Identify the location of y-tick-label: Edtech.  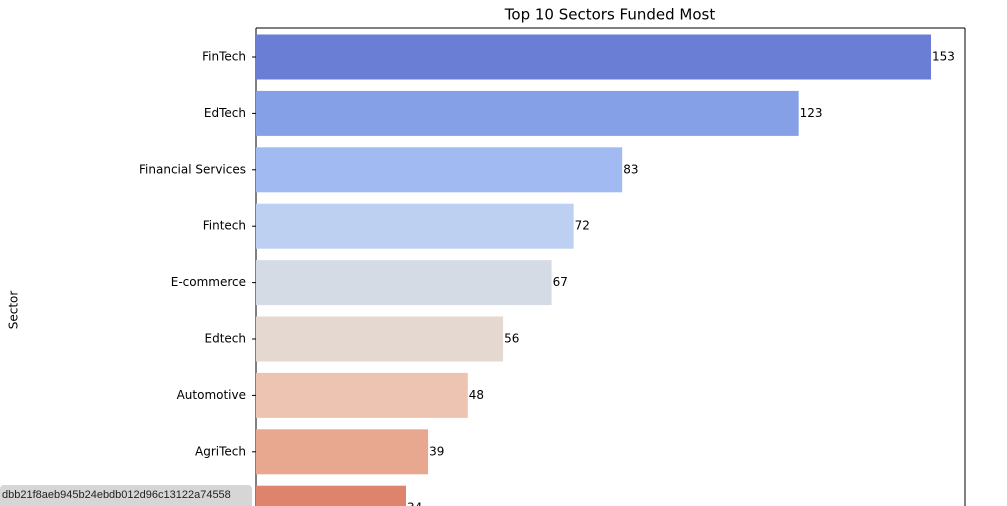
(226, 339).